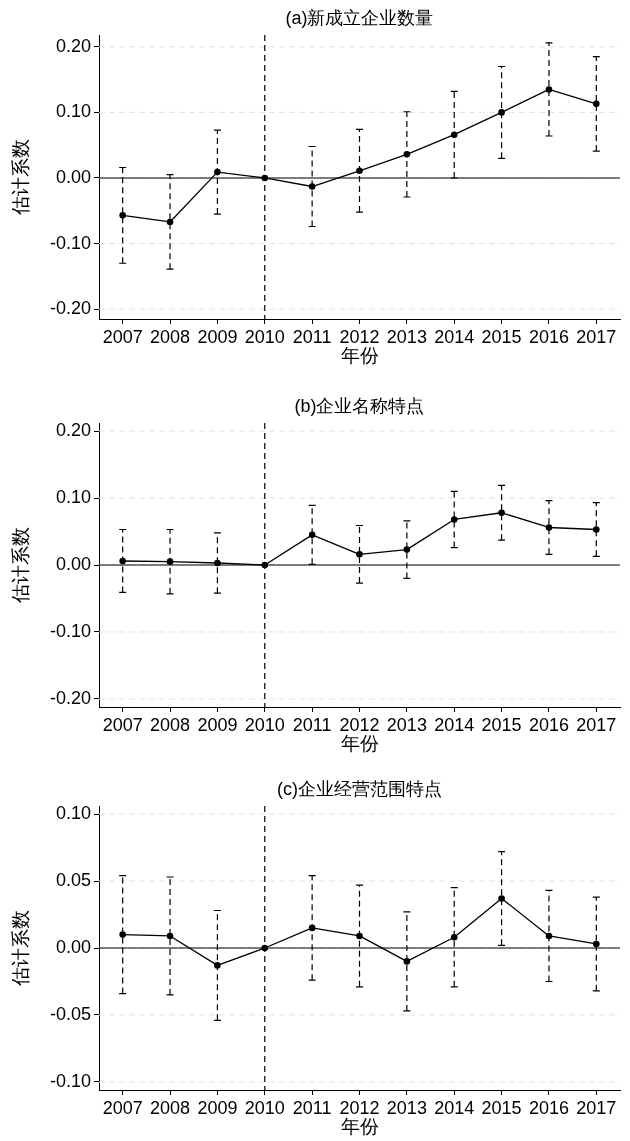  What do you see at coordinates (73, 879) in the screenshot?
I see `y-tick-label: 0.05` at bounding box center [73, 879].